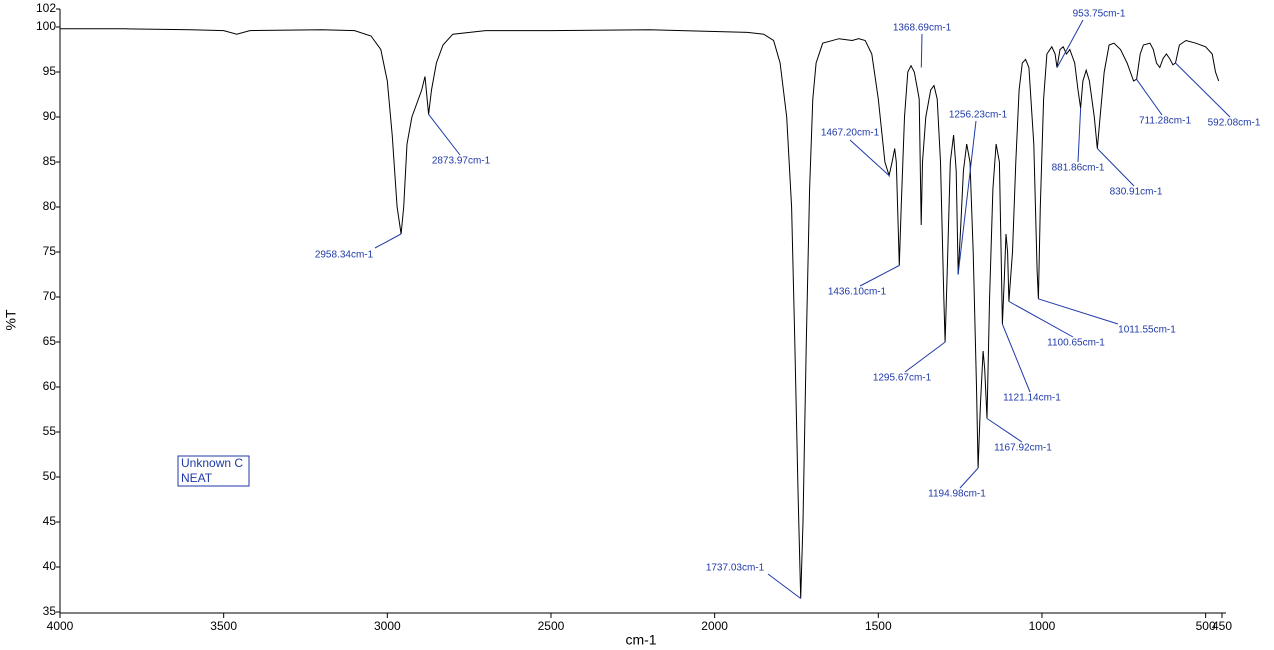 The width and height of the screenshot is (1274, 650). What do you see at coordinates (213, 471) in the screenshot?
I see `legend-box` at bounding box center [213, 471].